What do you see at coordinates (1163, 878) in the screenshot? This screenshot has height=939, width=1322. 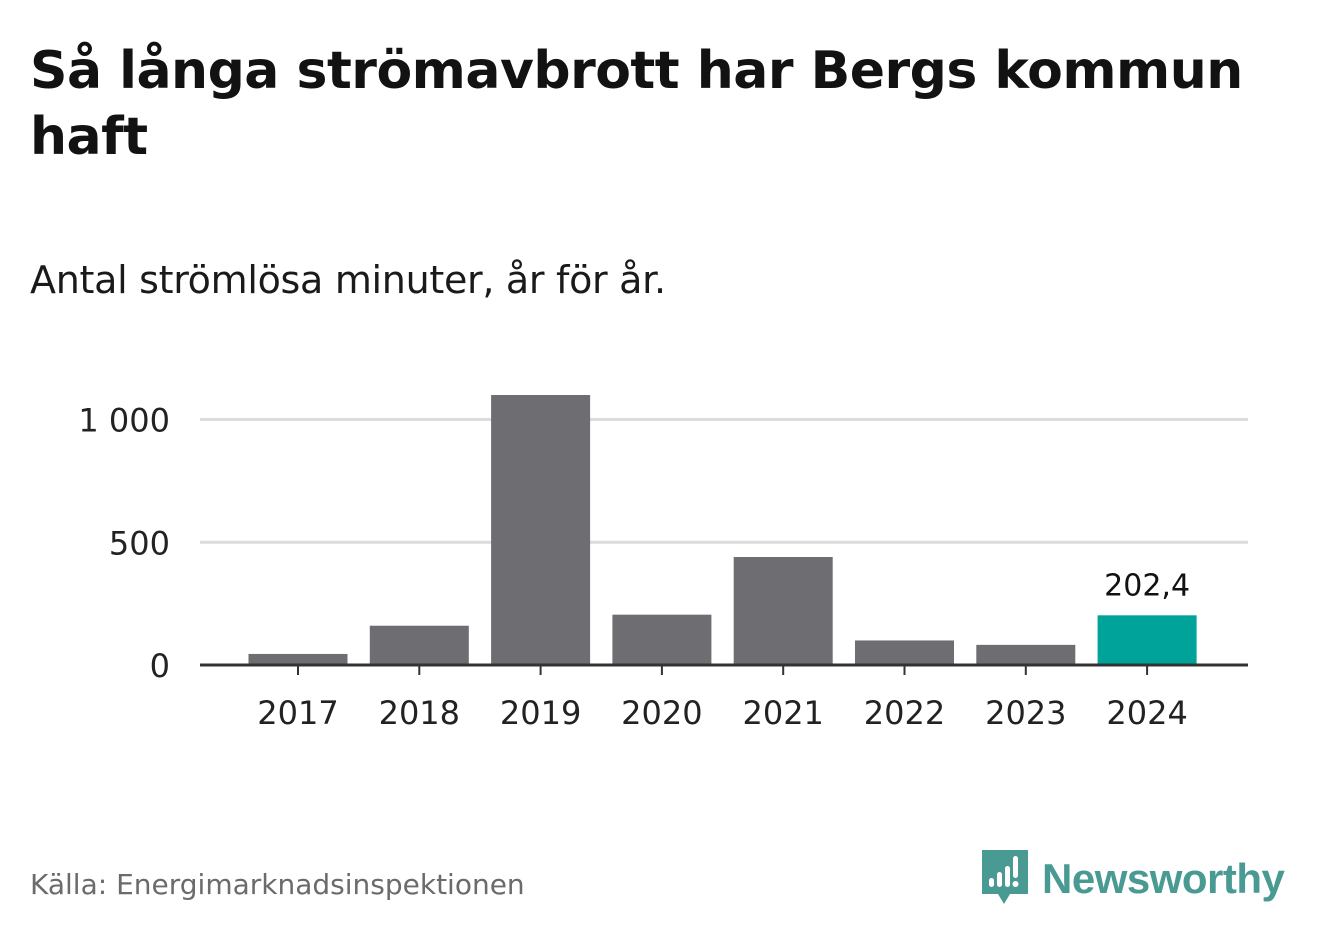 I see `brand-name: Newsworthy` at bounding box center [1163, 878].